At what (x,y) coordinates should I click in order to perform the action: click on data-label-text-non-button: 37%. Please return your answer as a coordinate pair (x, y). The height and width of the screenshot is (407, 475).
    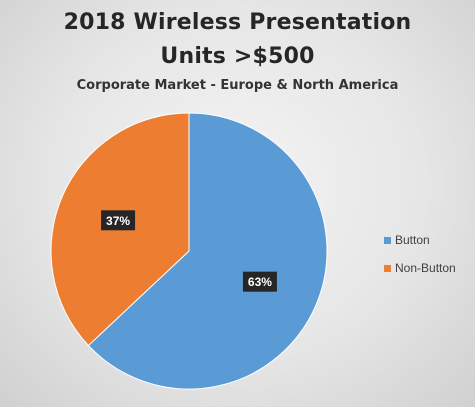
    Looking at the image, I should click on (118, 221).